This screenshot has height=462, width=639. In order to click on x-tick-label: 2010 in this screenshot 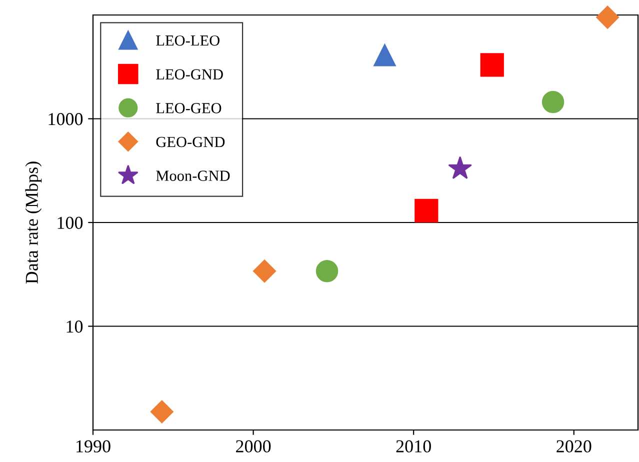, I will do `click(413, 446)`.